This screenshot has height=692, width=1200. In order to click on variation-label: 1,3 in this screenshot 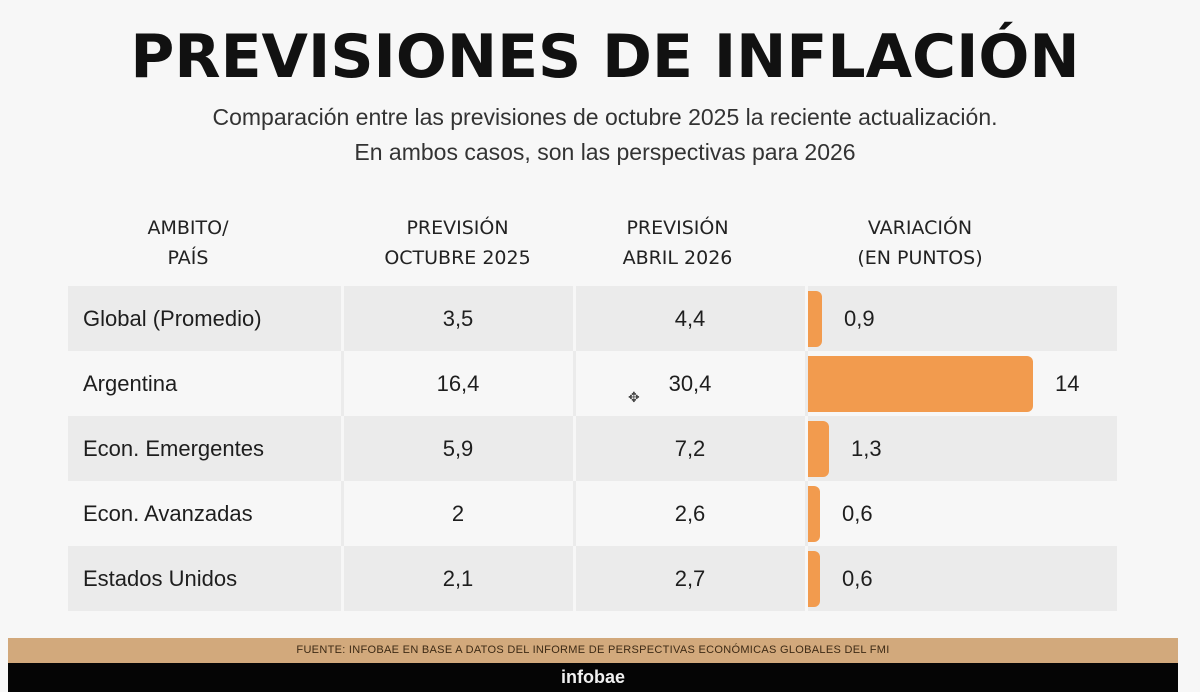, I will do `click(866, 448)`.